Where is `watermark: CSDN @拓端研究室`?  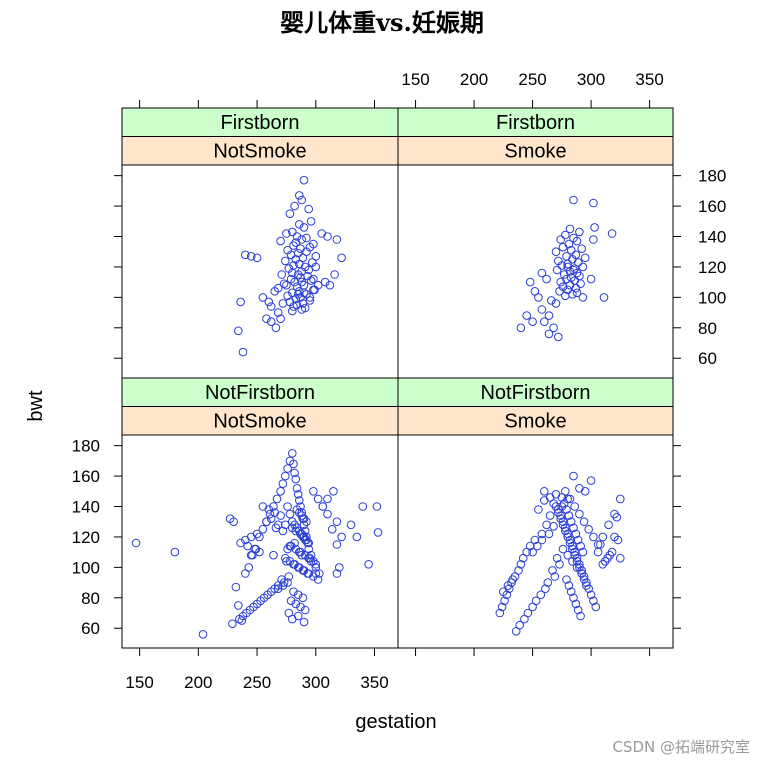 watermark: CSDN @拓端研究室 is located at coordinates (681, 747).